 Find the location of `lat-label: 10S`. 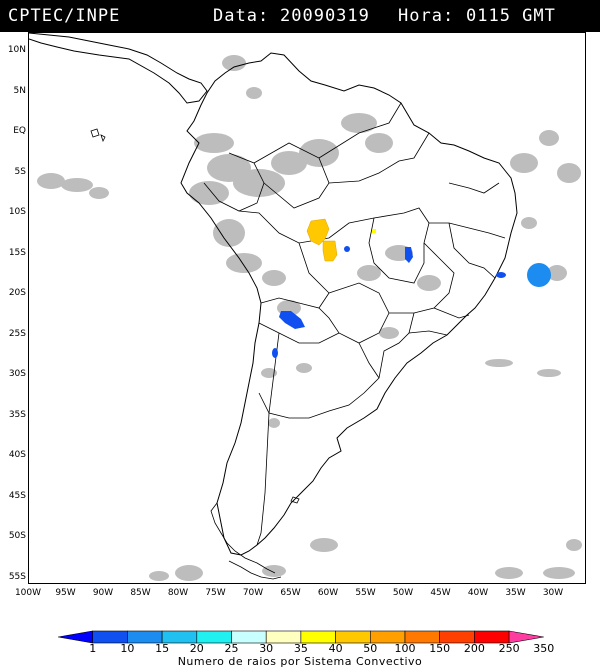

lat-label: 10S is located at coordinates (17, 212).